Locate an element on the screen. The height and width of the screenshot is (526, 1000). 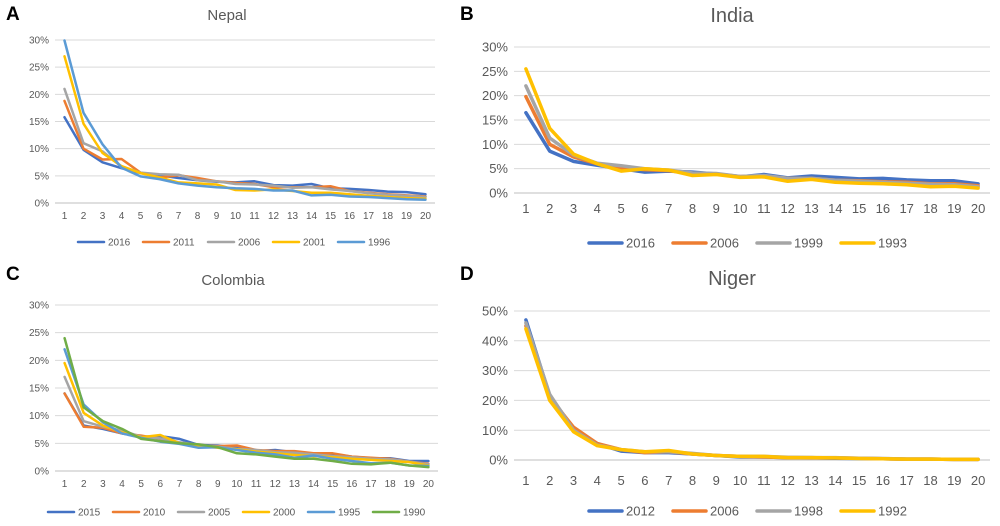
legend-label: 2005 is located at coordinates (219, 513).